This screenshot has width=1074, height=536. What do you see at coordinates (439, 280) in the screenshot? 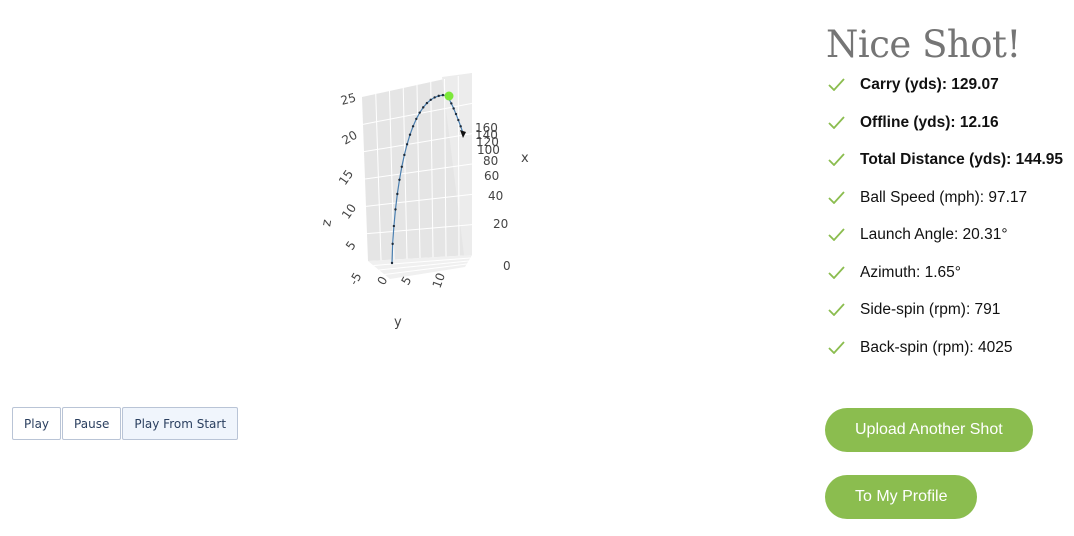
I see `y-tick-10: 10` at bounding box center [439, 280].